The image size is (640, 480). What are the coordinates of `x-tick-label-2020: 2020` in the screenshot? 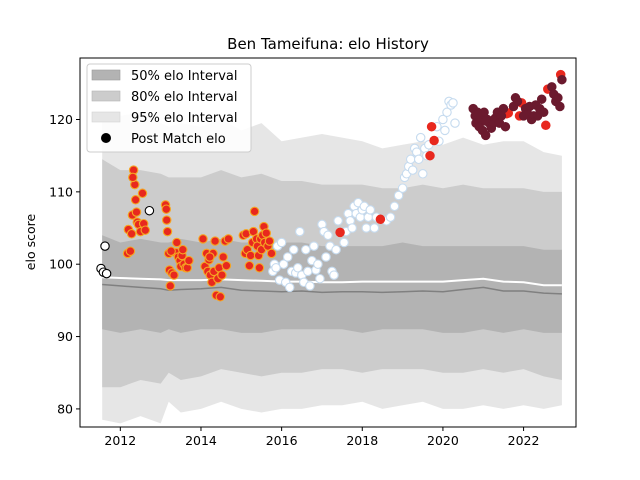 It's located at (443, 440).